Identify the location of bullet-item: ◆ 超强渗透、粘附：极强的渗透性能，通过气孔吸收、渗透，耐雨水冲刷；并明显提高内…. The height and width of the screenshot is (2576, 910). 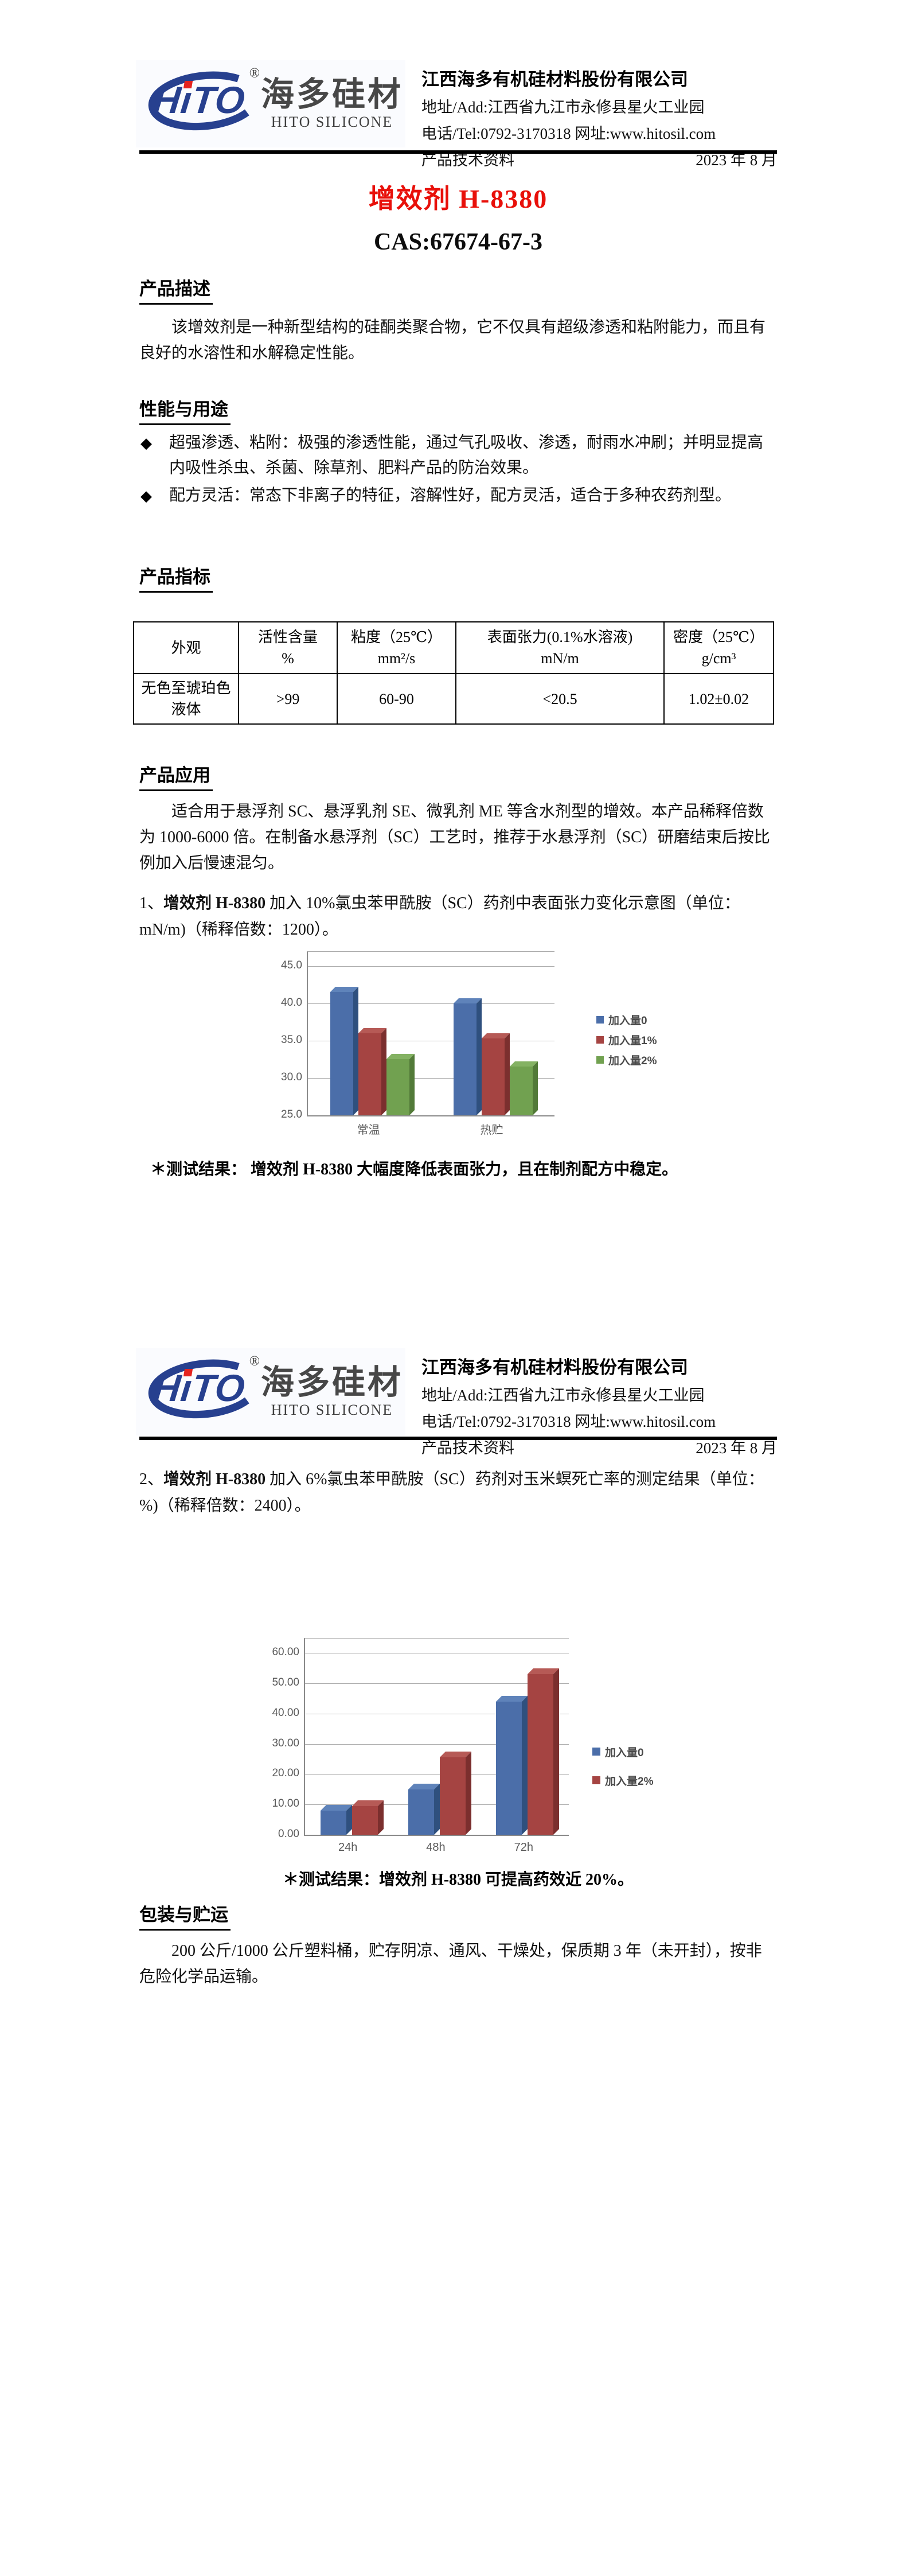
(458, 455).